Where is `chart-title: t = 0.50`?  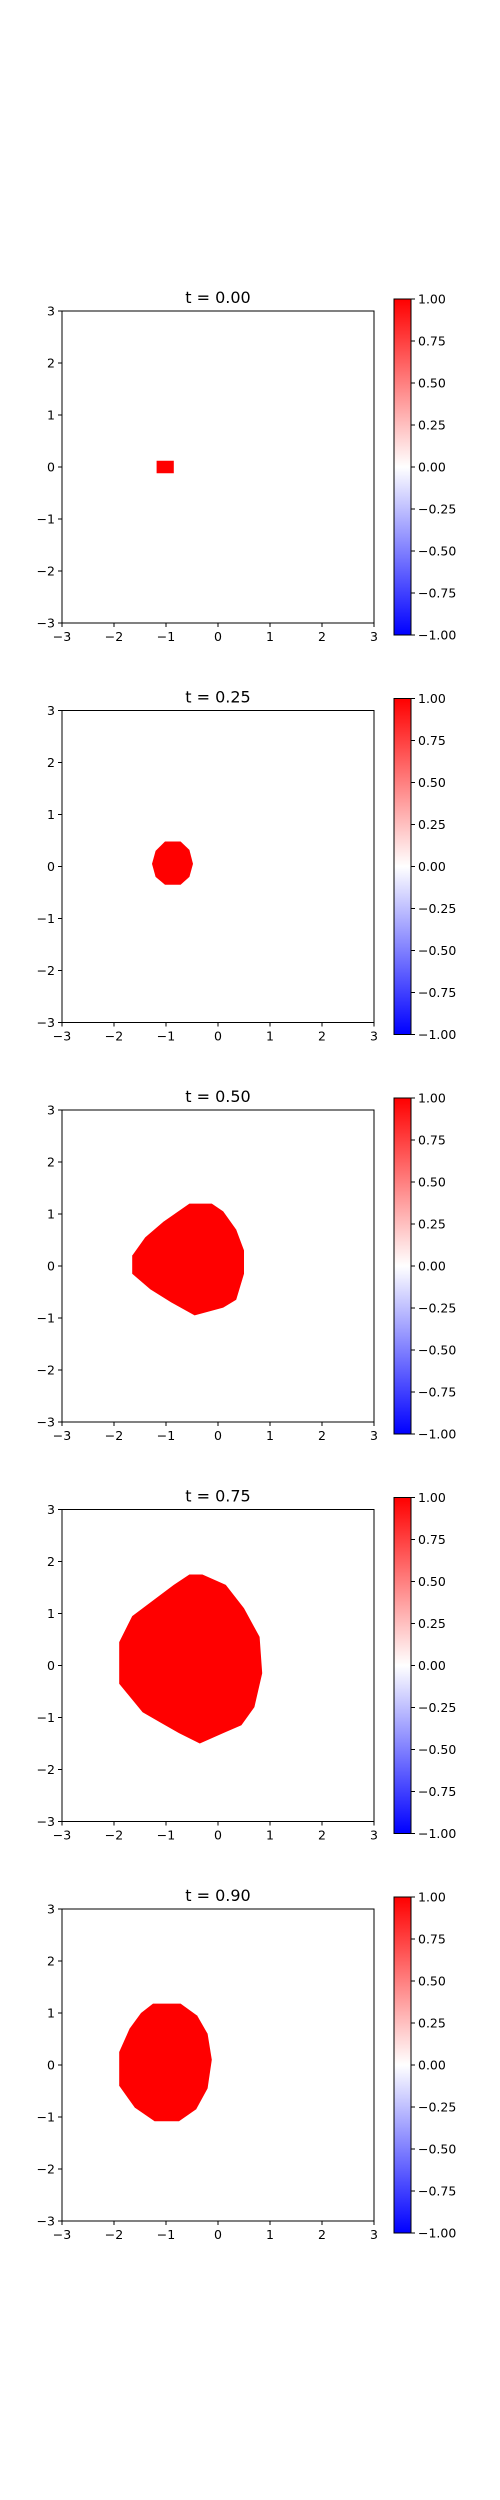 chart-title: t = 0.50 is located at coordinates (217, 1096).